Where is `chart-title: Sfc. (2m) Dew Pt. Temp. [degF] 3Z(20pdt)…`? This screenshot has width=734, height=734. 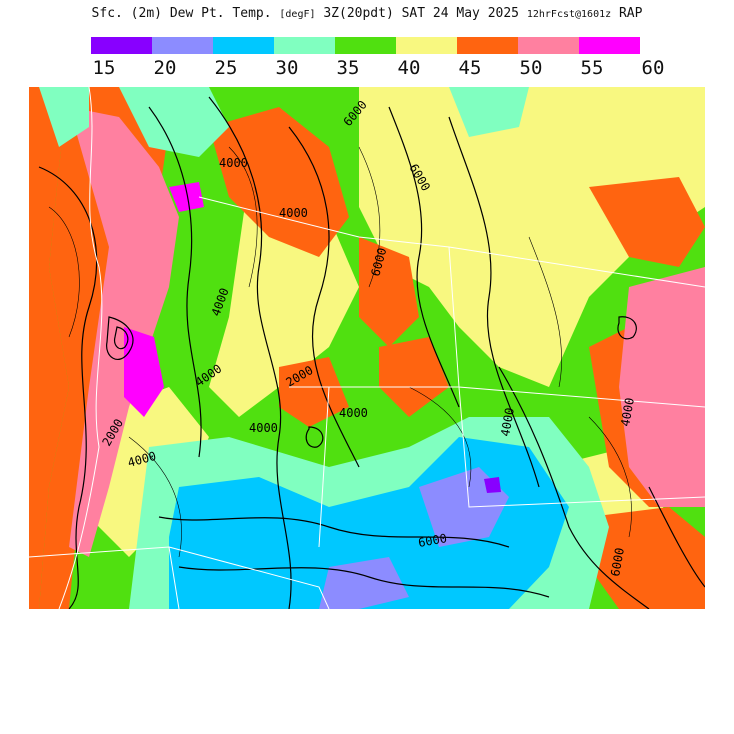
chart-title: Sfc. (2m) Dew Pt. Temp. [degF] 3Z(20pdt)… is located at coordinates (367, 13).